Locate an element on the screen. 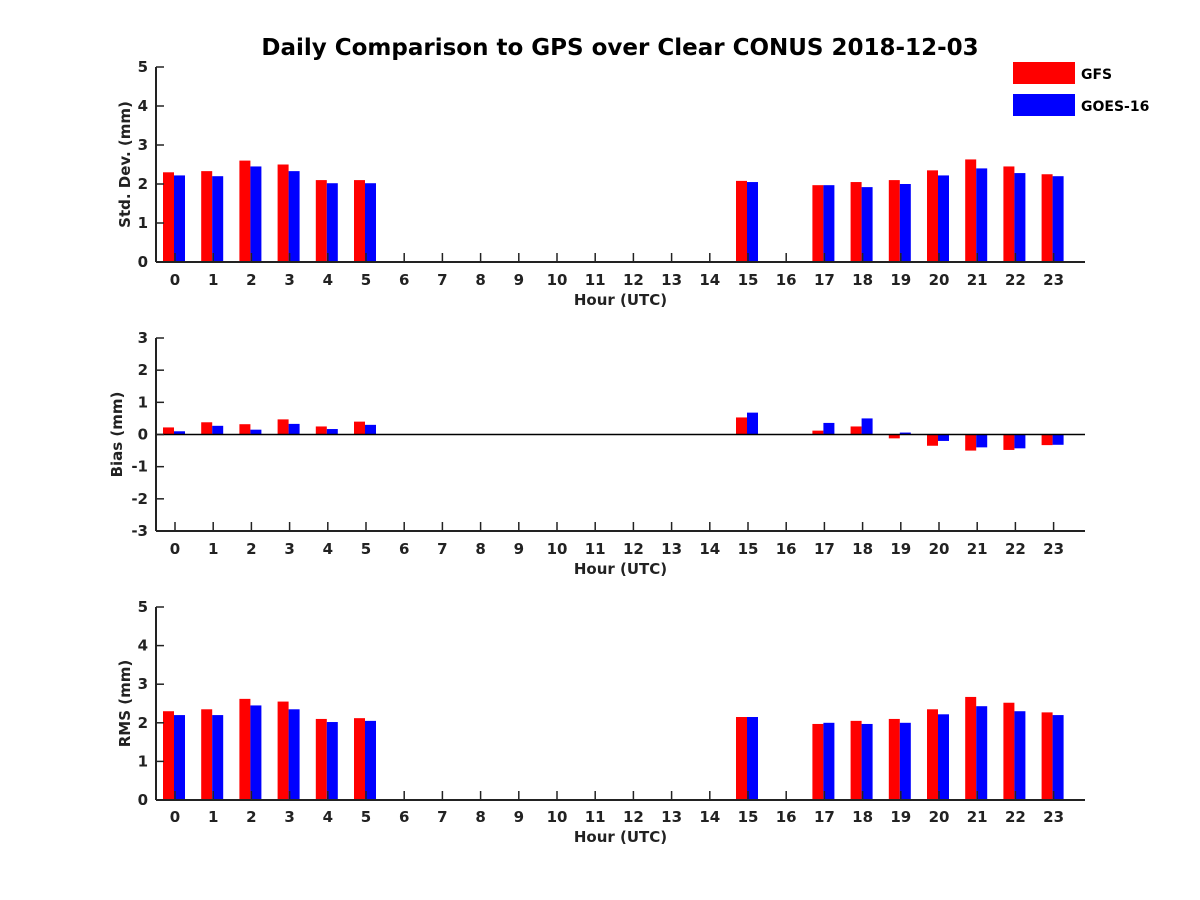 This screenshot has width=1200, height=900. legend-label-gfs: GFS is located at coordinates (1096, 75).